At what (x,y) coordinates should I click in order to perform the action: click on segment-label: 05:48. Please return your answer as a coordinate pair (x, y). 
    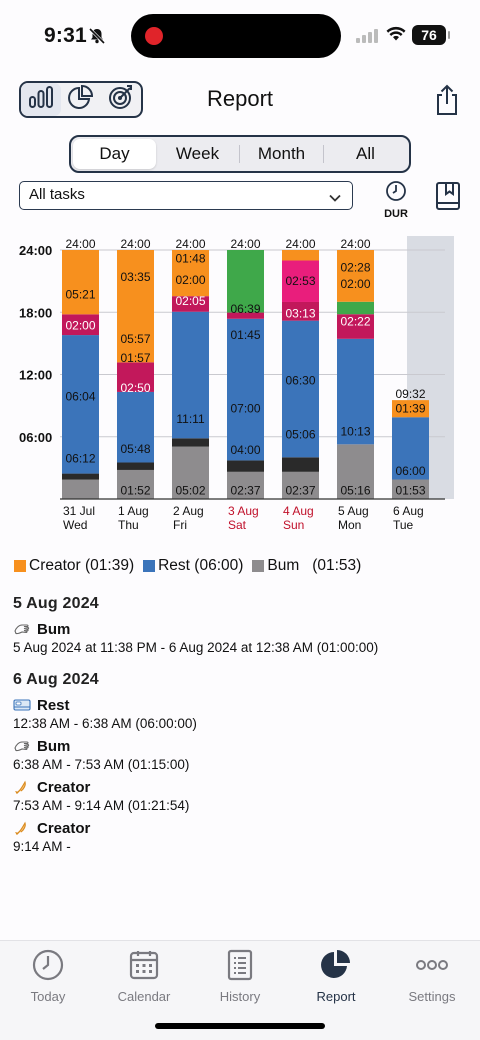
    Looking at the image, I should click on (135, 449).